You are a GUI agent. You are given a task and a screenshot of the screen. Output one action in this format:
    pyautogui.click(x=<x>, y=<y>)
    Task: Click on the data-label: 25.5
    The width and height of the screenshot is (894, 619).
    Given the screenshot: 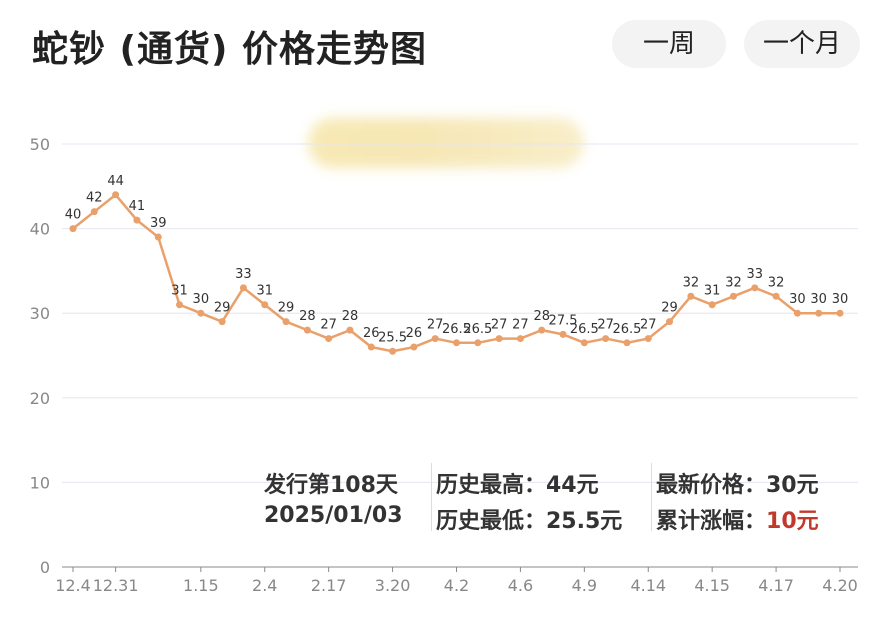 What is the action you would take?
    pyautogui.click(x=392, y=337)
    